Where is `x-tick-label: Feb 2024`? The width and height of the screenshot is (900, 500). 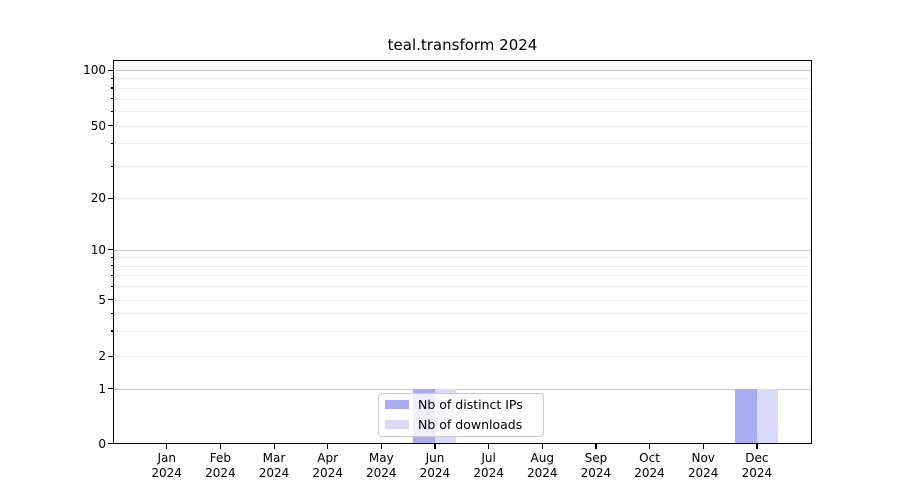
x-tick-label: Feb 2024 is located at coordinates (220, 465).